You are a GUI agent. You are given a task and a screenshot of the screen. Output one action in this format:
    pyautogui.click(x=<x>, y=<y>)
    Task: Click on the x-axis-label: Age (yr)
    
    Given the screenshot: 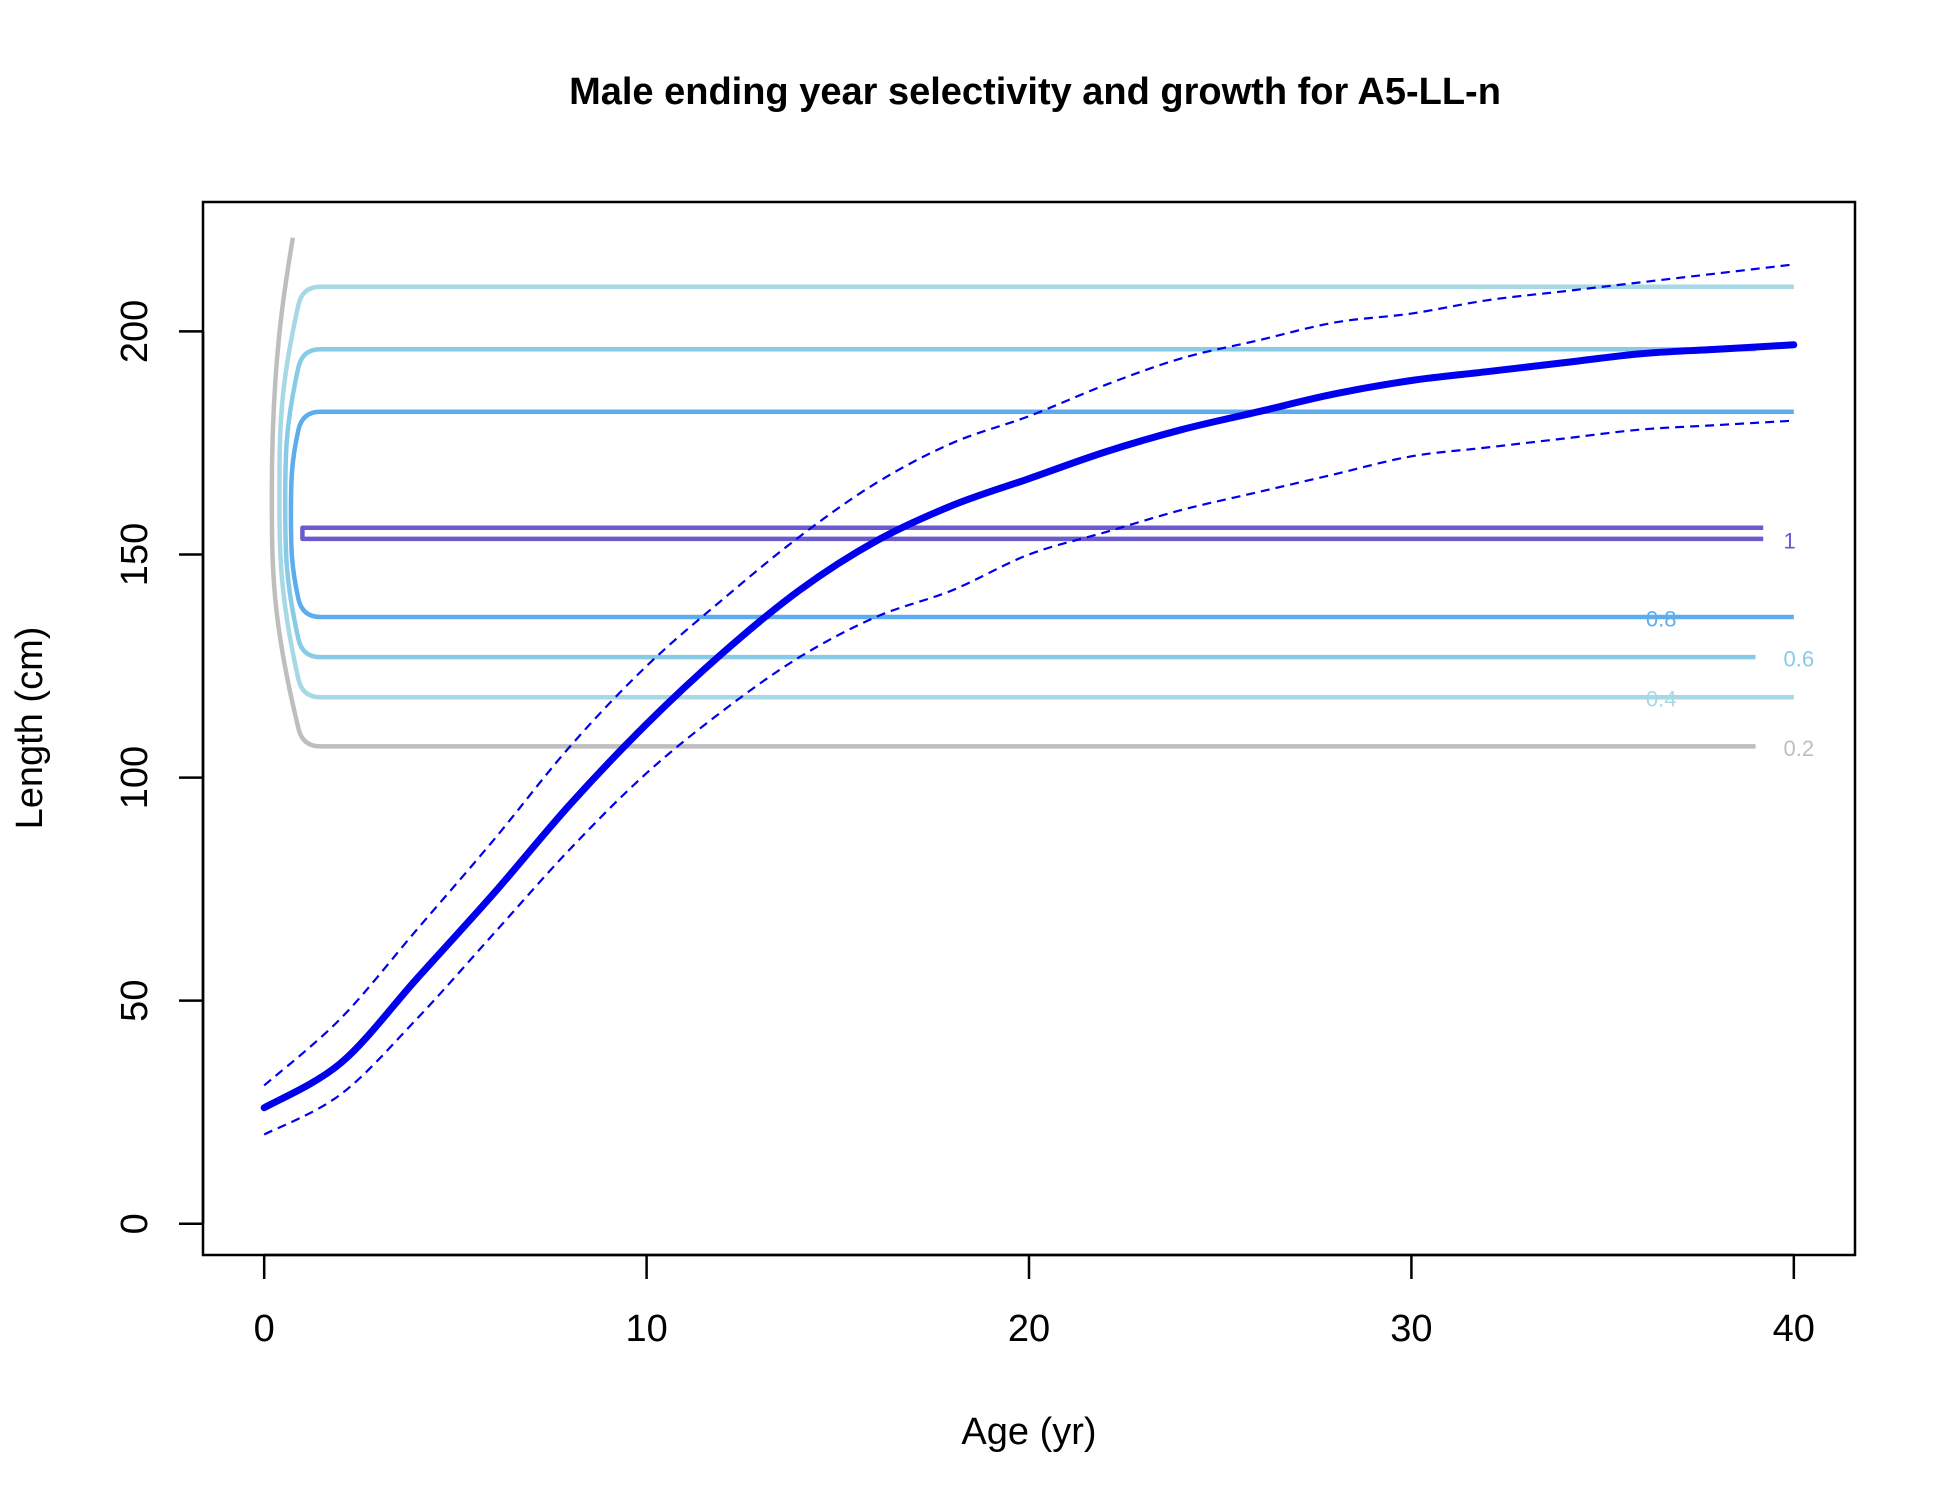 What is the action you would take?
    pyautogui.click(x=1028, y=1432)
    